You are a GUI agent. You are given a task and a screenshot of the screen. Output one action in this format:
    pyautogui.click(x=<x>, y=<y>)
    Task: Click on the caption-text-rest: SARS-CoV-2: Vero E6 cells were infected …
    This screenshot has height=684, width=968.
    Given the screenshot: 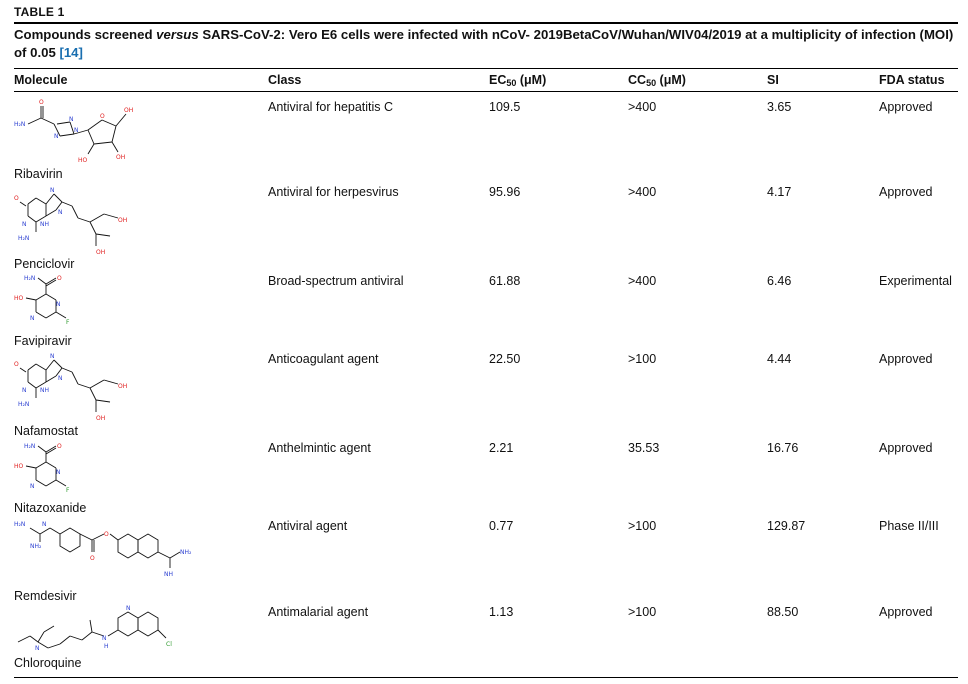 What is the action you would take?
    pyautogui.click(x=484, y=43)
    